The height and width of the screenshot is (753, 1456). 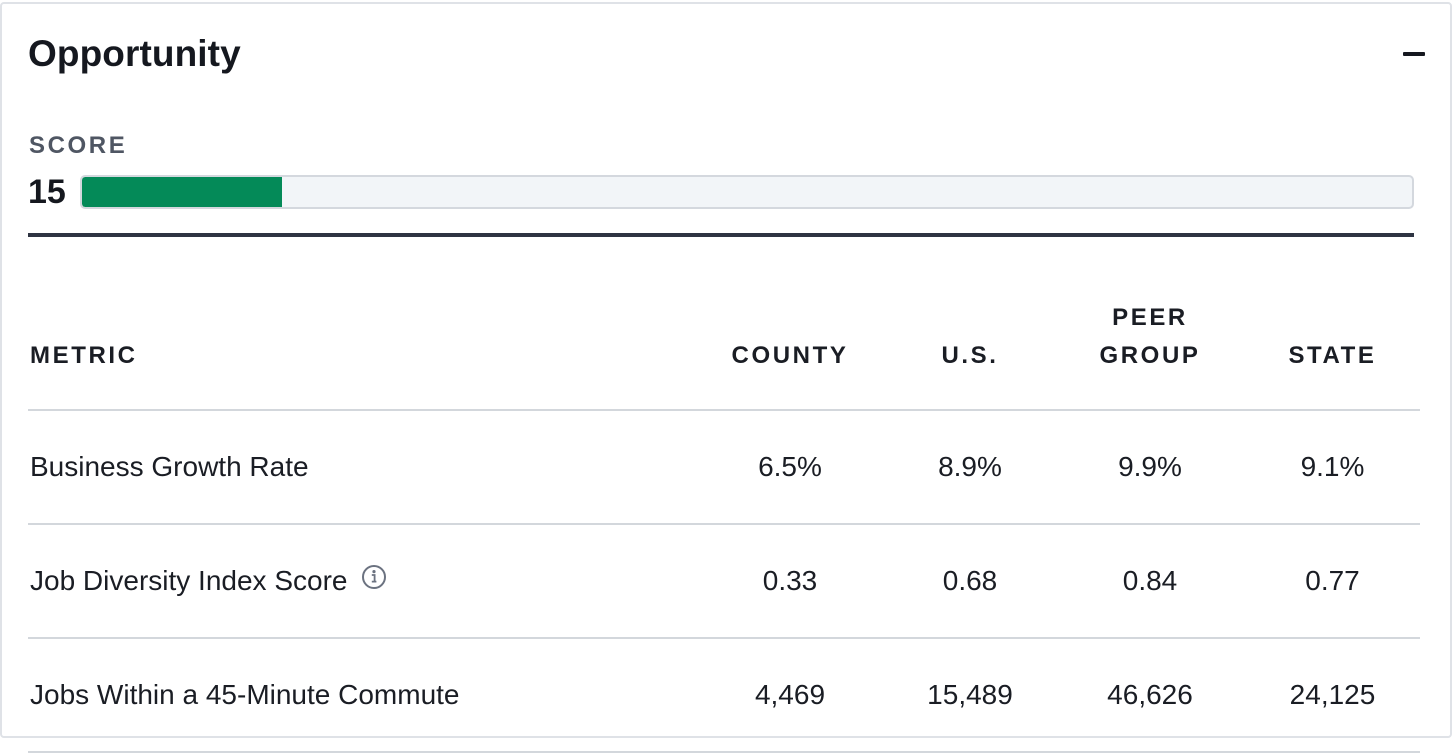 I want to click on score-value: 15, so click(x=47, y=191).